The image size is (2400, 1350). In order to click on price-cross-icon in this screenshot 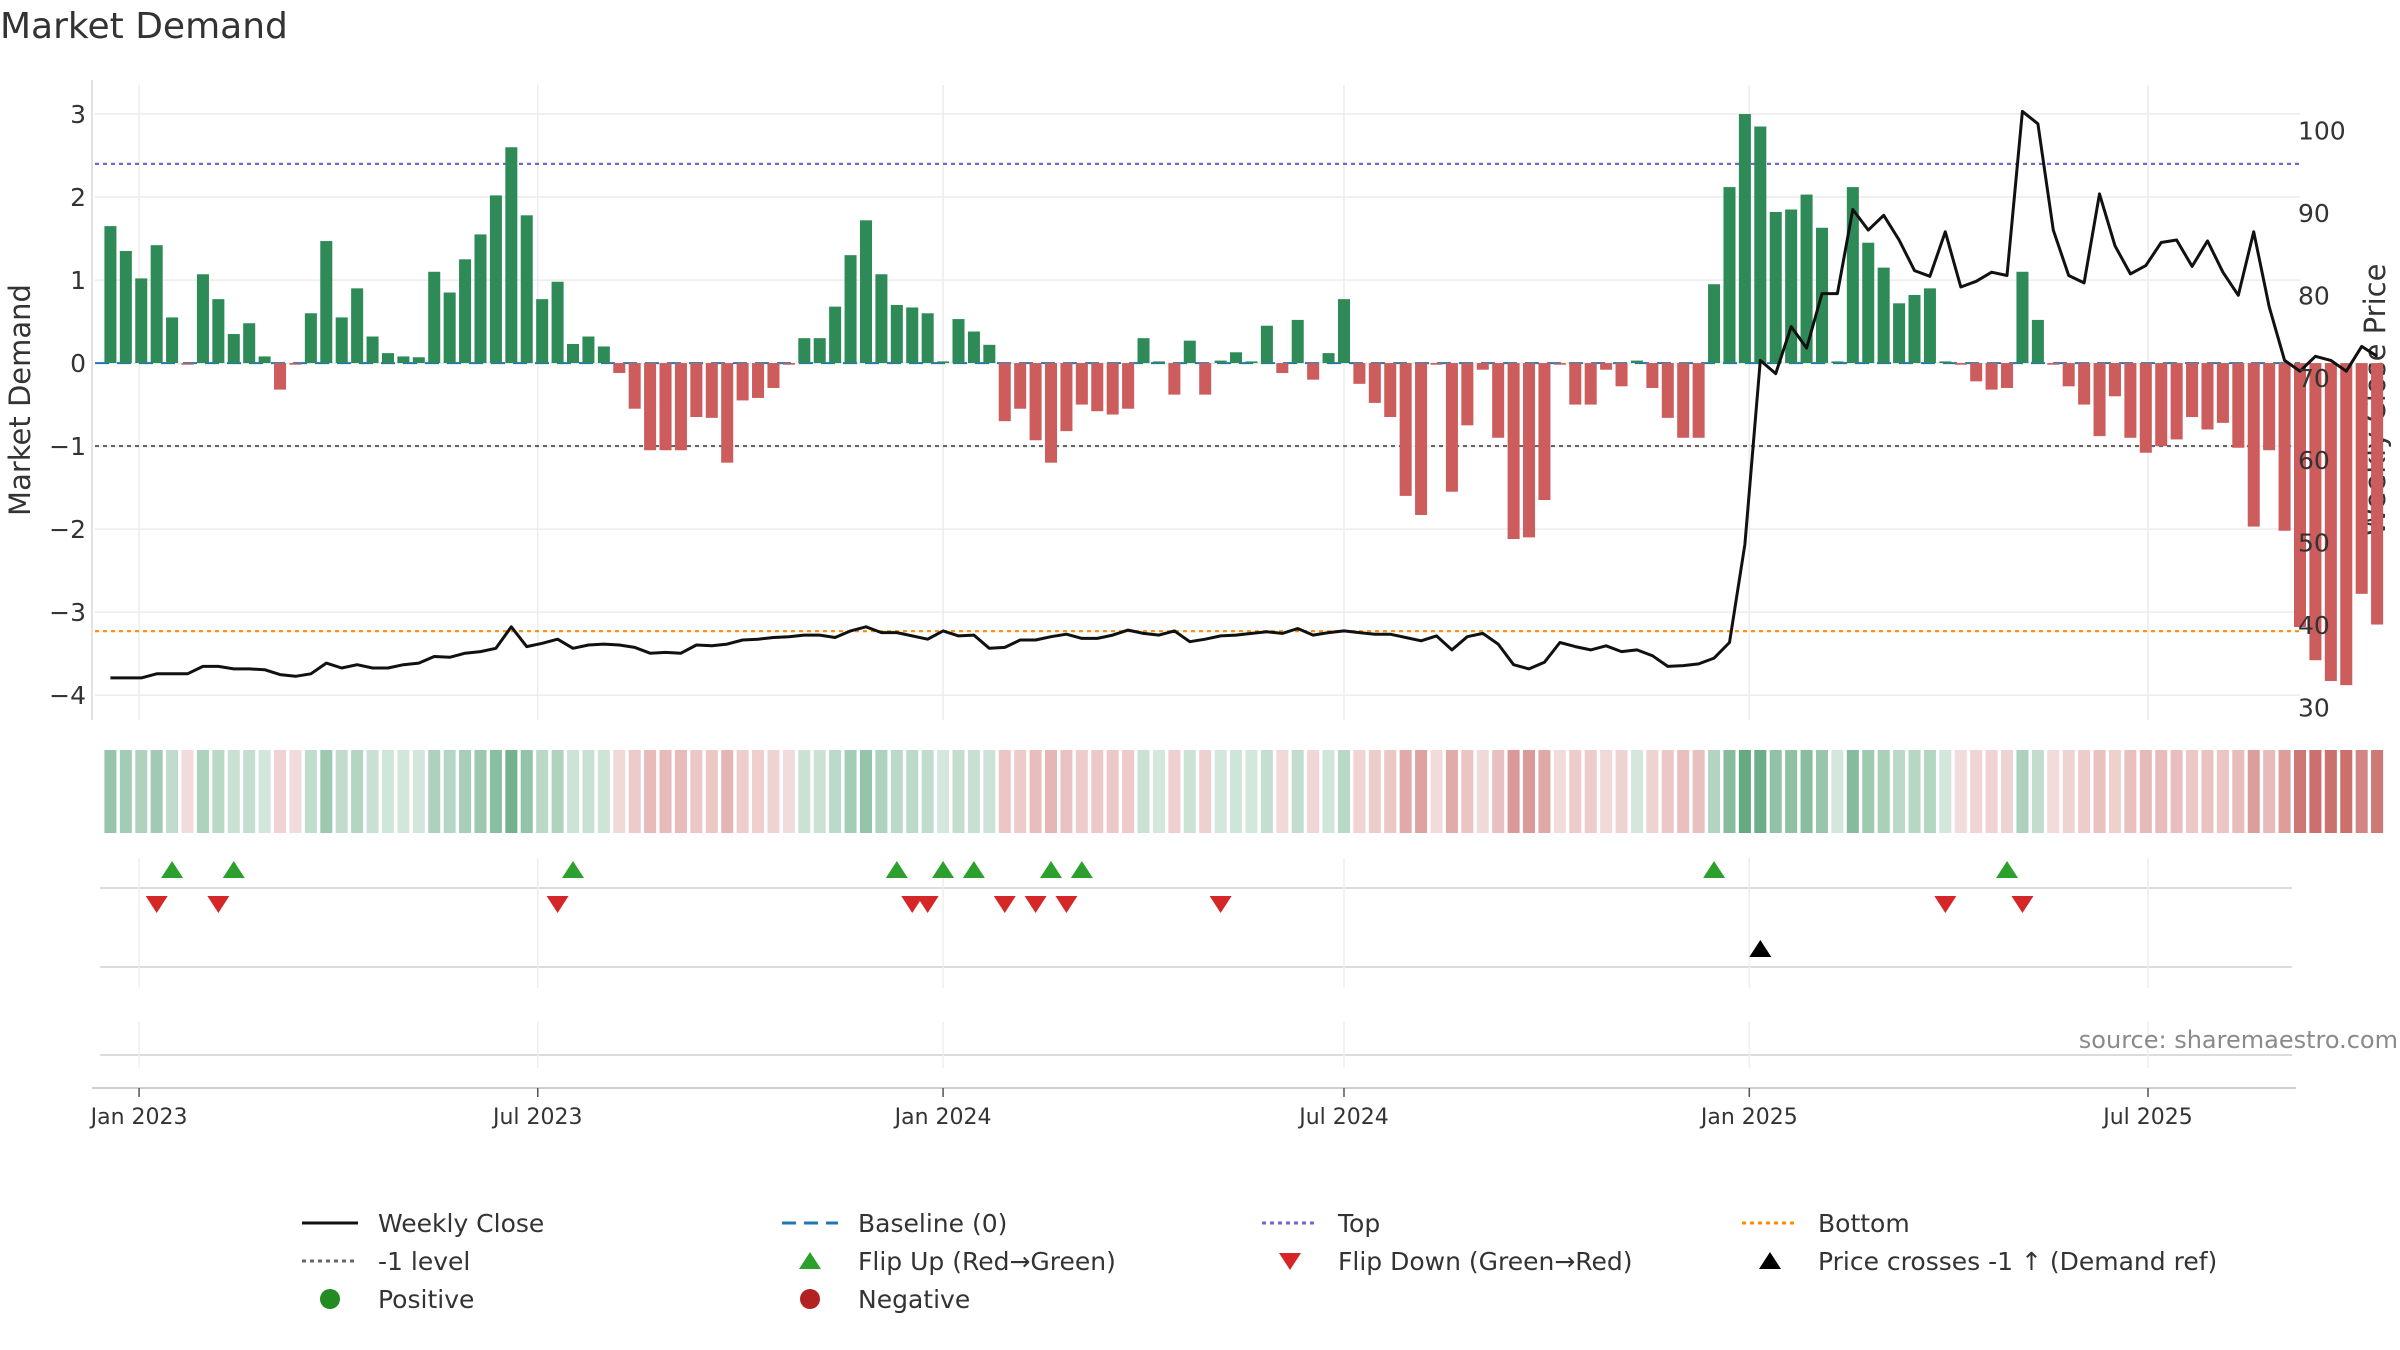, I will do `click(1770, 1260)`.